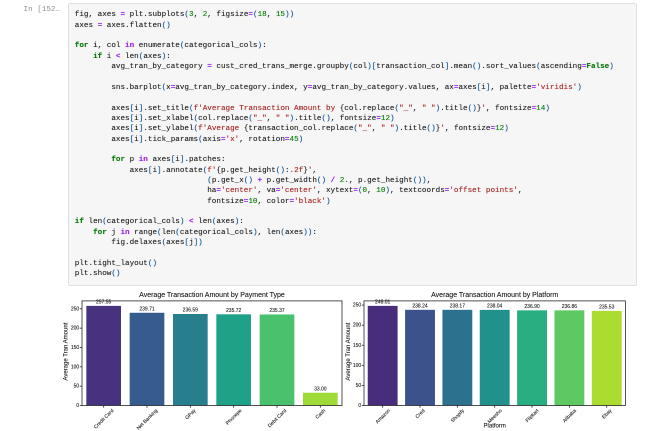  I want to click on svg-text: 248.01, so click(383, 303).